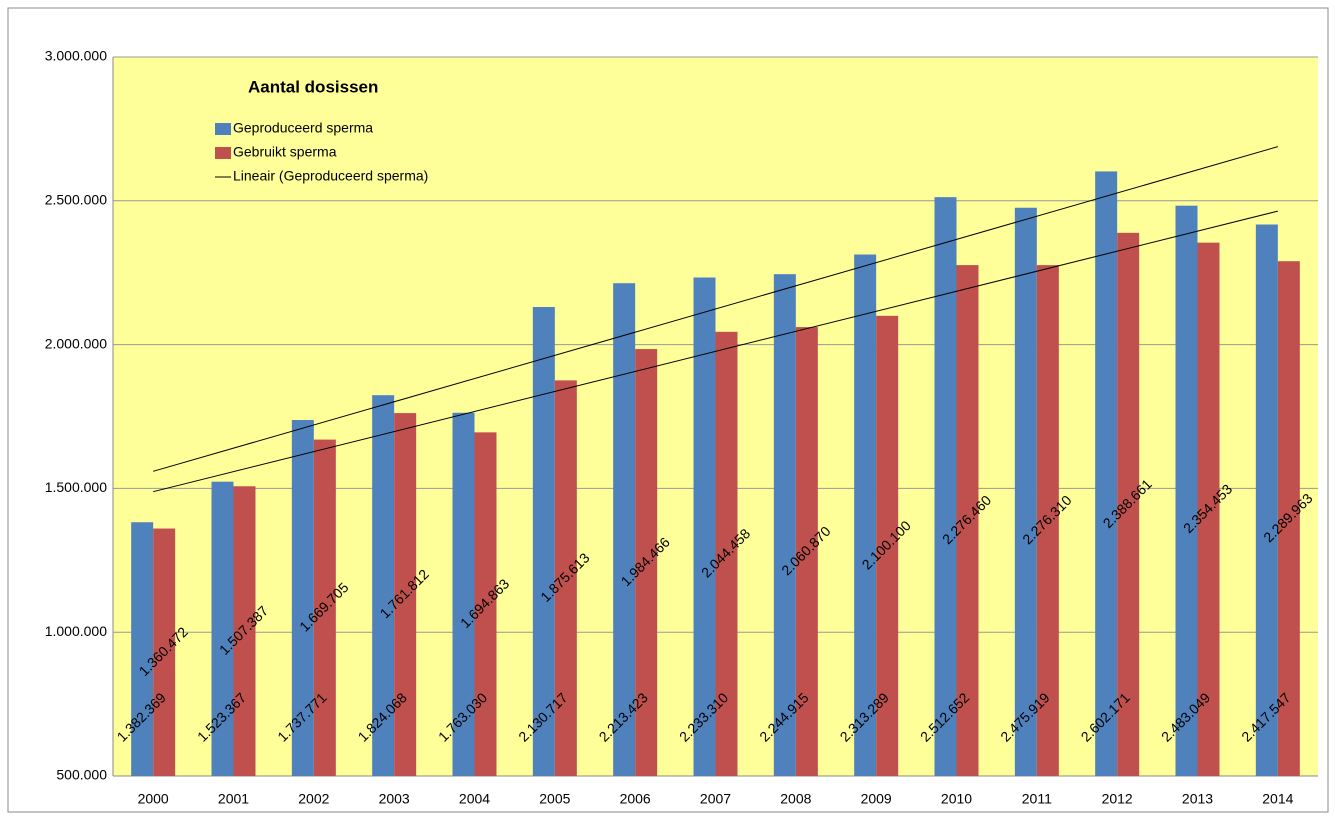 This screenshot has height=819, width=1335. Describe the element at coordinates (1037, 799) in the screenshot. I see `x-tick-label: 2011` at that location.